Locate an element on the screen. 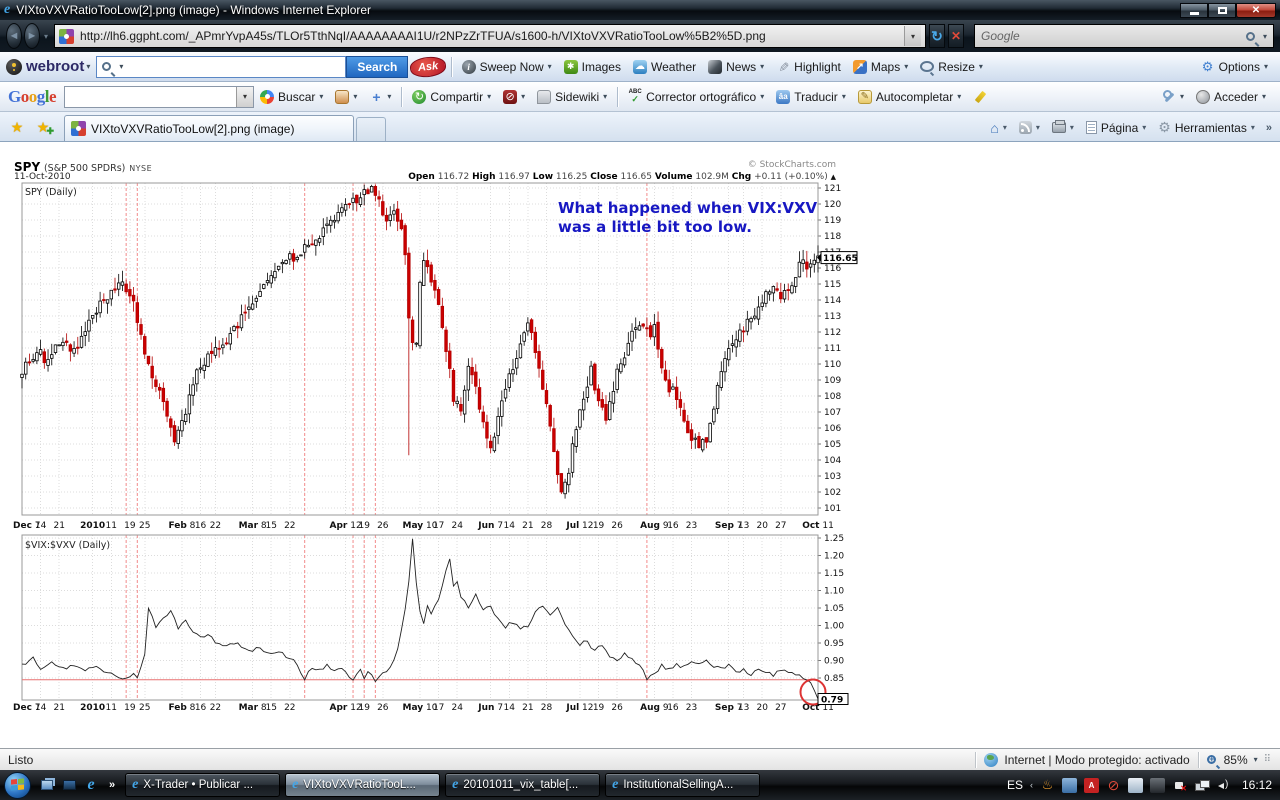  gallery-button: ▾ is located at coordinates (346, 97).